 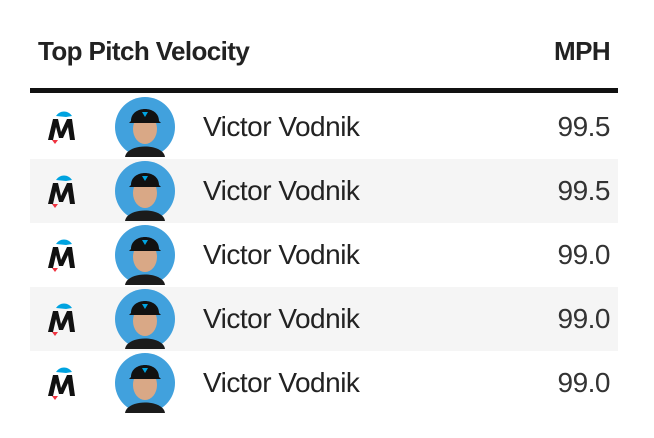 What do you see at coordinates (324, 61) in the screenshot?
I see `table-header: Top Pitch Velocity MPH` at bounding box center [324, 61].